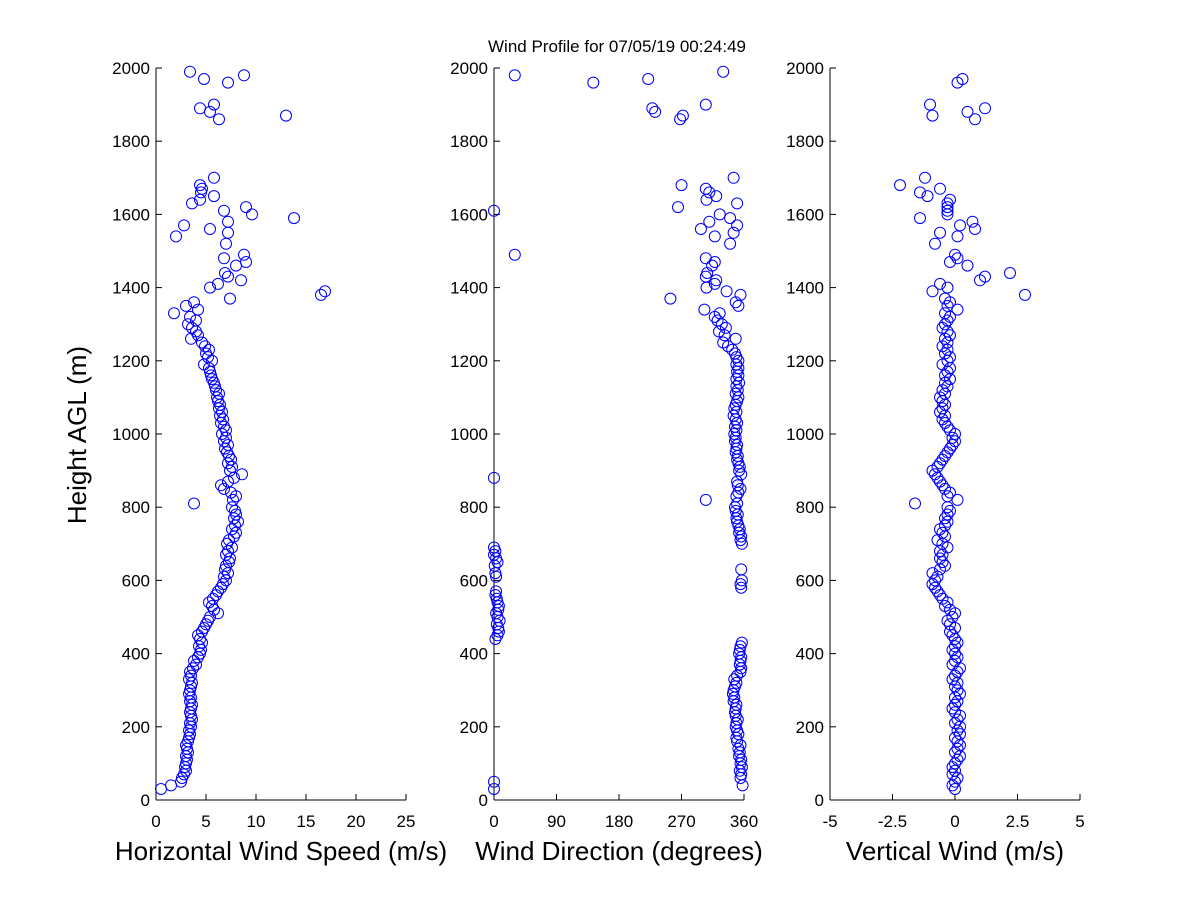 The width and height of the screenshot is (1200, 900). Describe the element at coordinates (131, 214) in the screenshot. I see `speed-y-tick-label: 1600` at that location.